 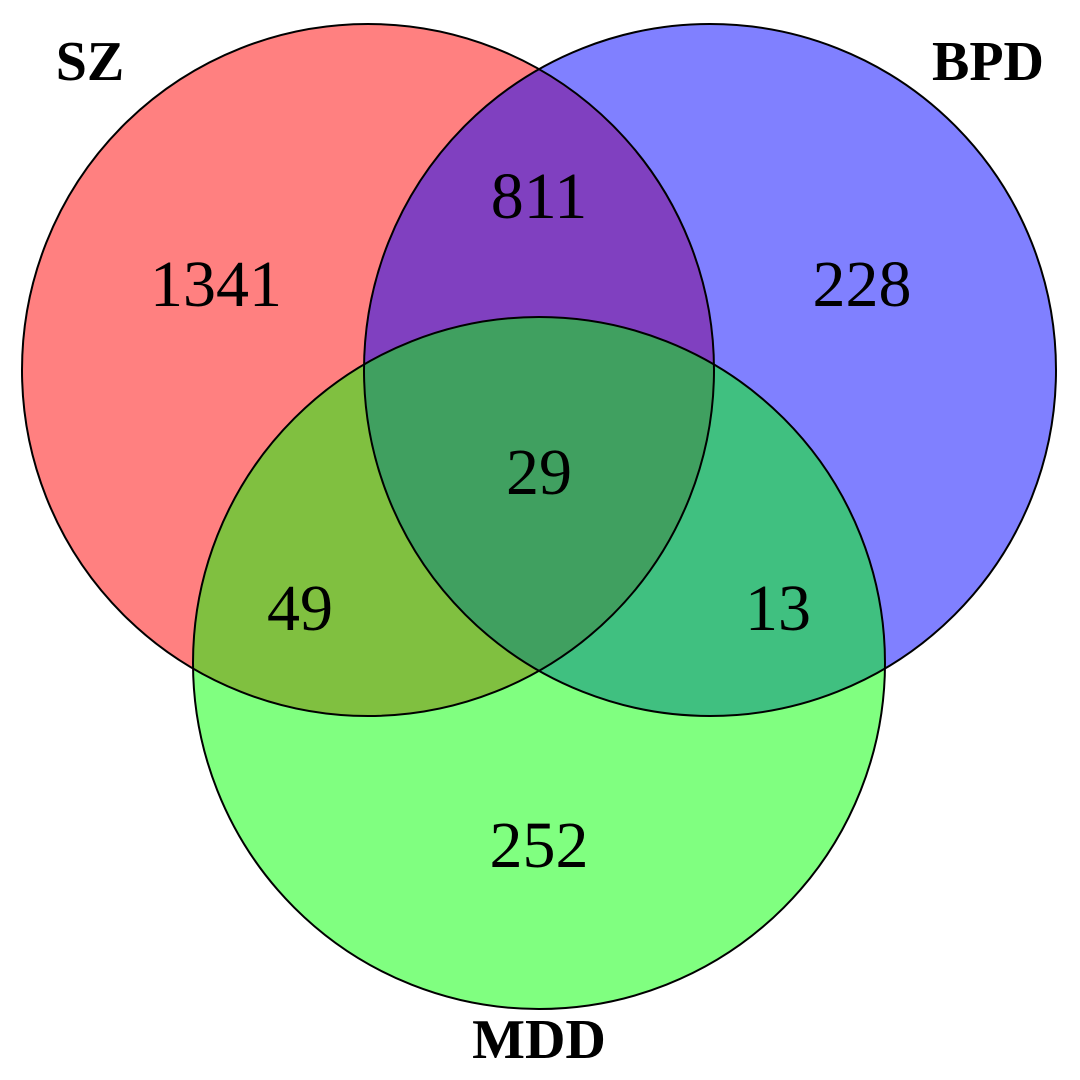 I want to click on count-bpd-mdd: 13, so click(x=778, y=608).